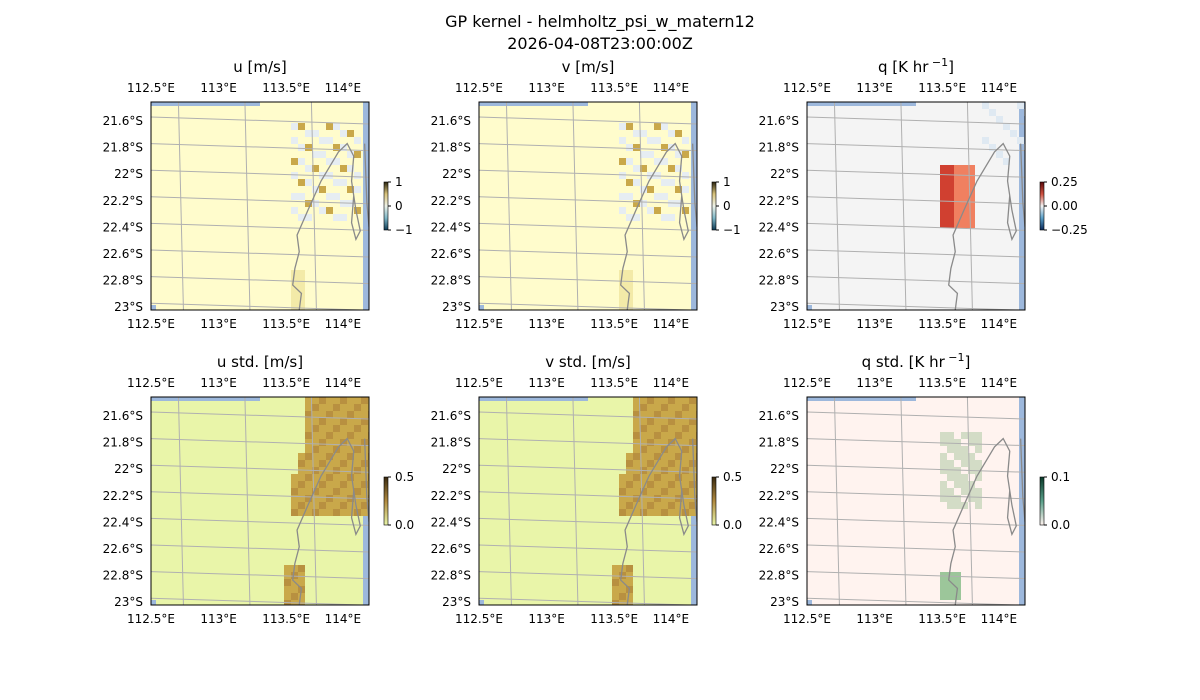 Image resolution: width=1200 pixels, height=700 pixels. What do you see at coordinates (546, 324) in the screenshot?
I see `x-tick-label-bottom: 113°E` at bounding box center [546, 324].